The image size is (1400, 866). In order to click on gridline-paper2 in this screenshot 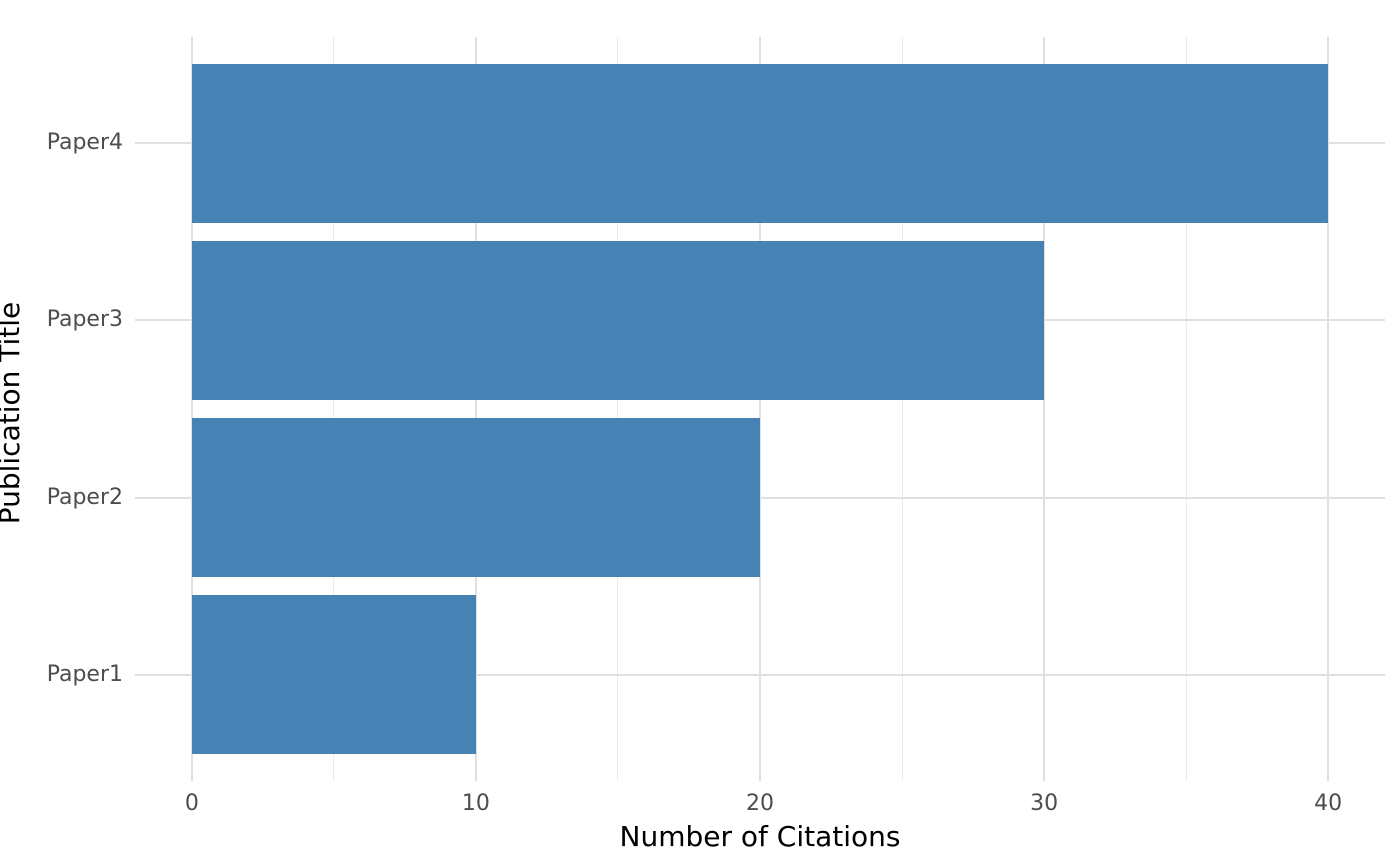, I will do `click(760, 497)`.